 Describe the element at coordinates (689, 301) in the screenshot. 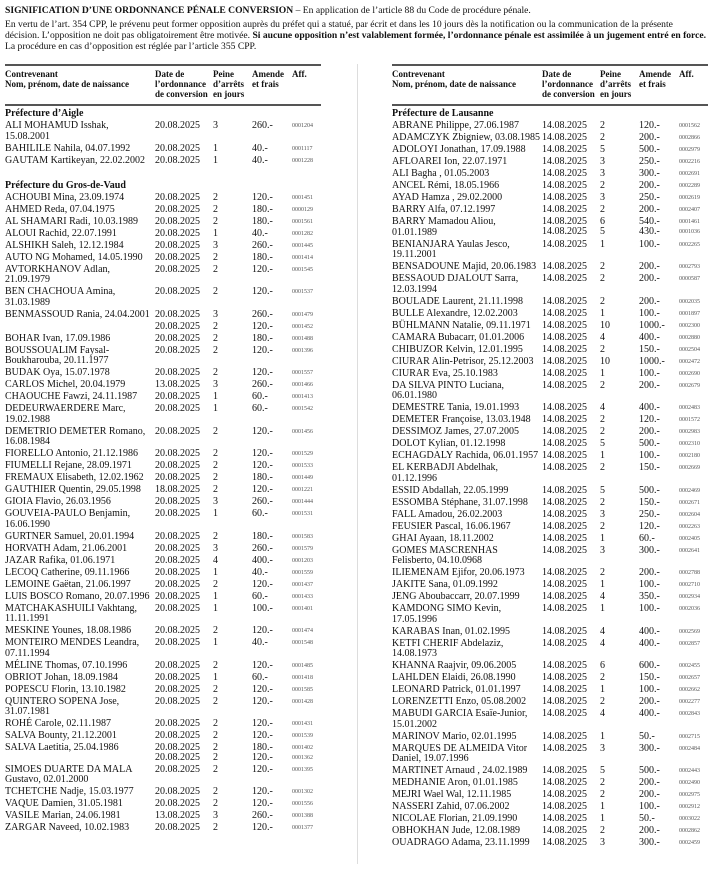

I see `affaire-number-value: 0002035` at that location.